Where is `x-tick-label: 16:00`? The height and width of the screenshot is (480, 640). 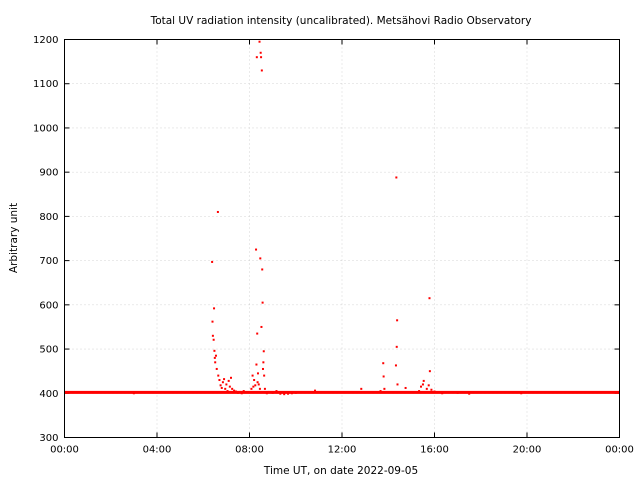 x-tick-label: 16:00 is located at coordinates (434, 450).